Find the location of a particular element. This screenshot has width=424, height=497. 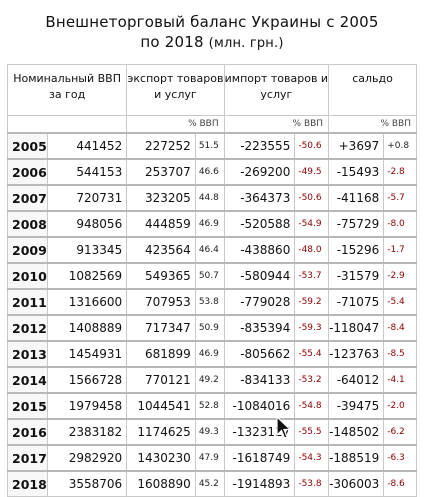

title-years: по 2018 is located at coordinates (172, 42).